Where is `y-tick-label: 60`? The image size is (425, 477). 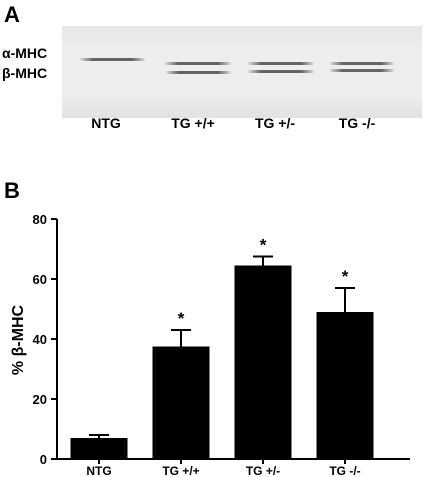
y-tick-label: 60 is located at coordinates (40, 279).